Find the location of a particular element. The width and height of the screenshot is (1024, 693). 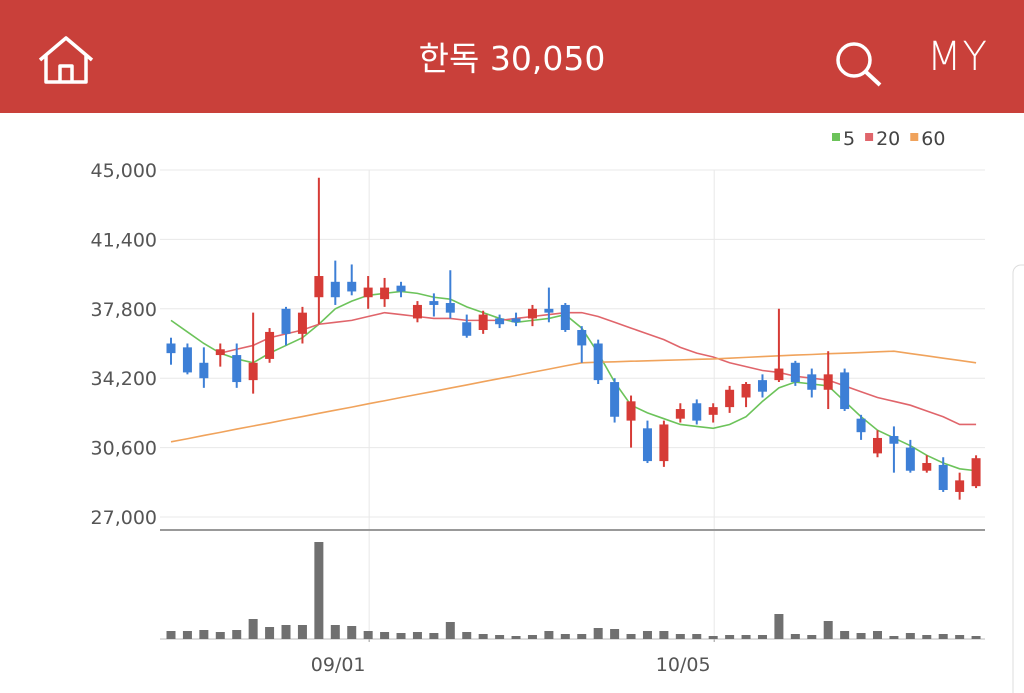

y-tick-label: 27,000 is located at coordinates (124, 518).